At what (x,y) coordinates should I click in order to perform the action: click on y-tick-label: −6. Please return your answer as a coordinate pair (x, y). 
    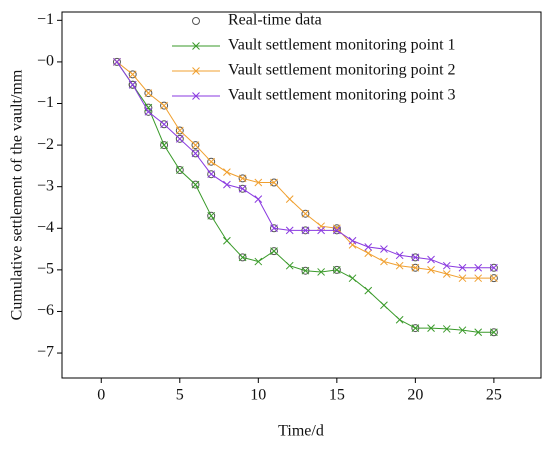
    Looking at the image, I should click on (45, 310).